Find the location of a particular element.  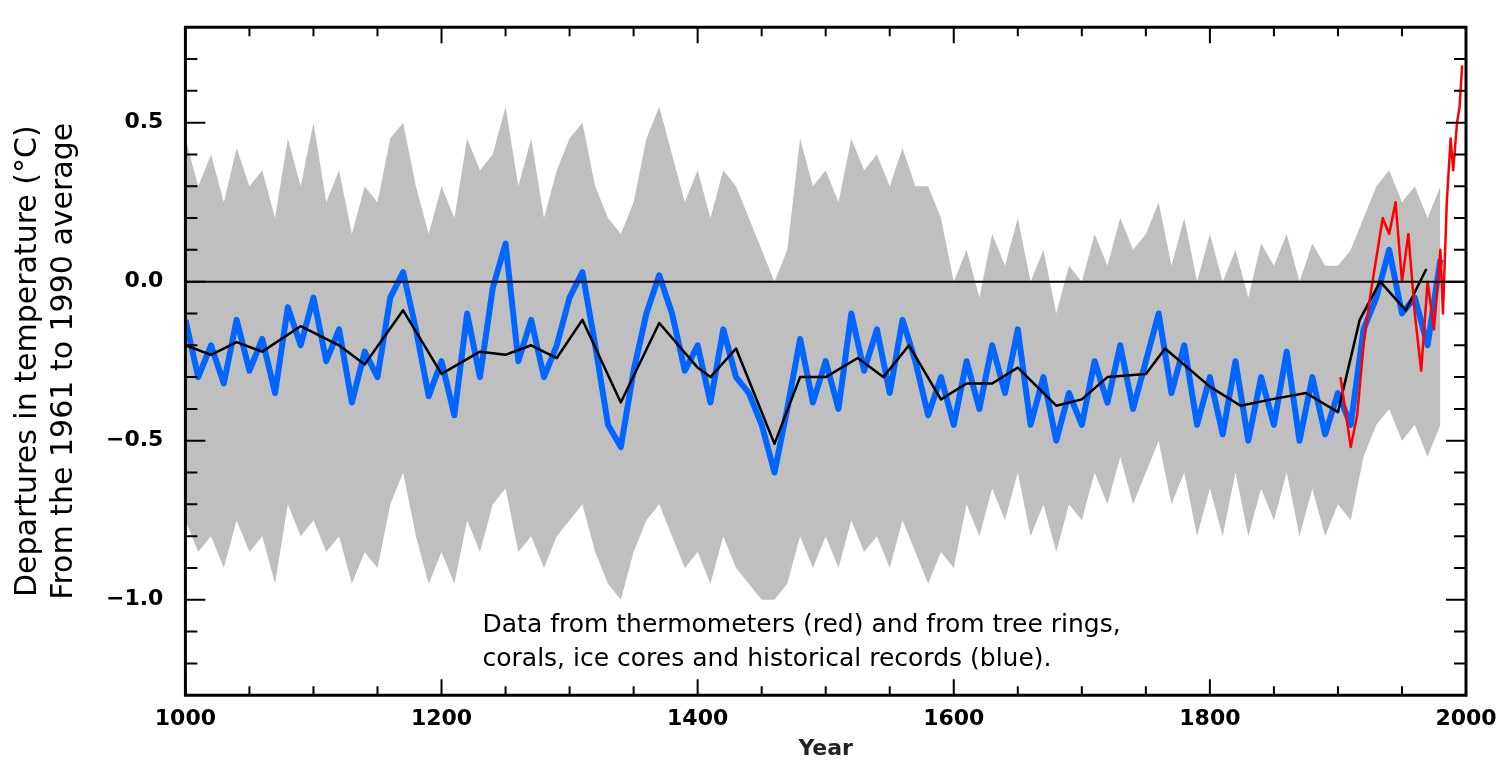

x-tick-label: 1800 is located at coordinates (1210, 718).